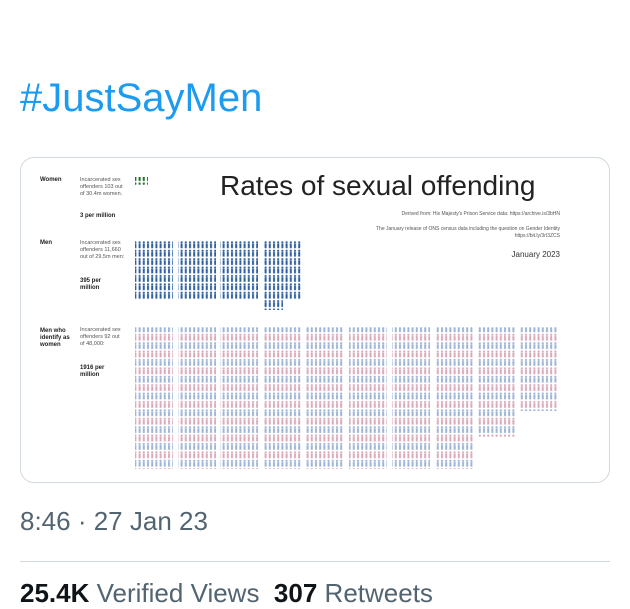  Describe the element at coordinates (378, 593) in the screenshot. I see `stat-label: Retweets` at that location.